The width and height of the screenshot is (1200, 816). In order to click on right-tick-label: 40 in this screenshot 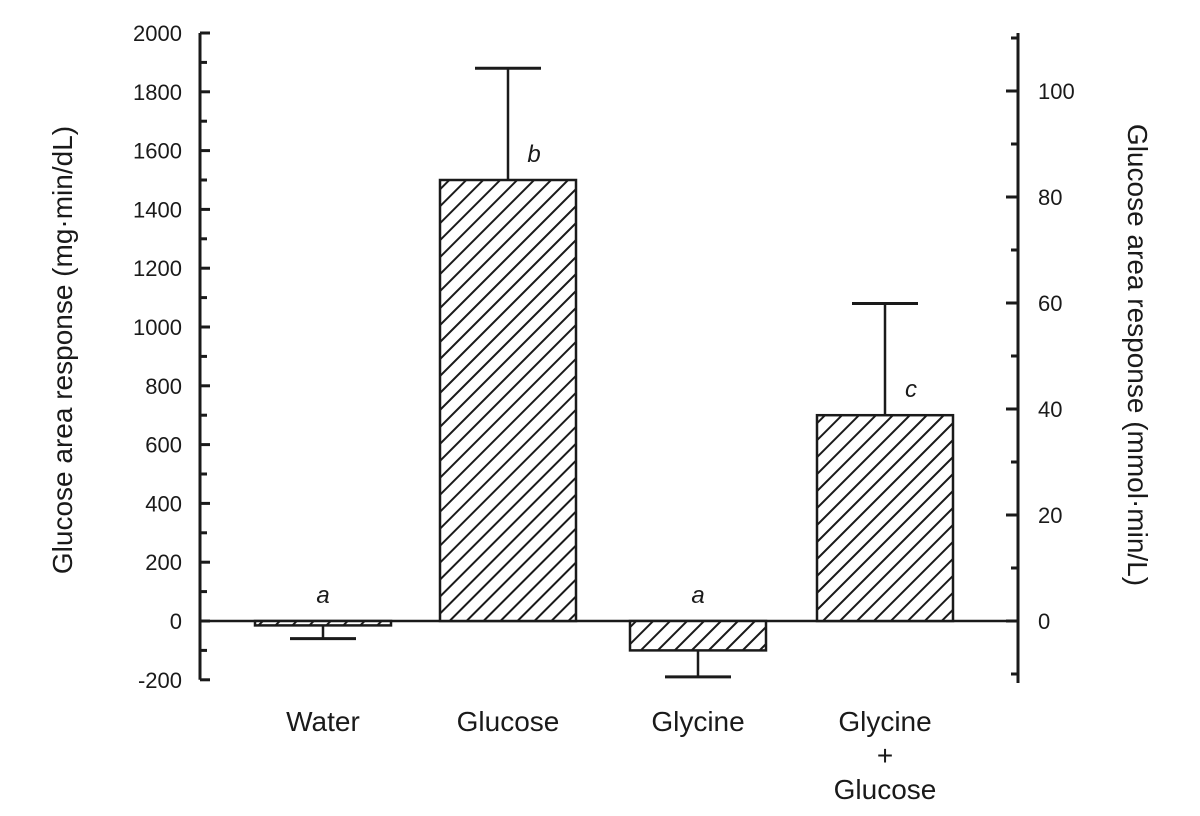, I will do `click(1050, 409)`.